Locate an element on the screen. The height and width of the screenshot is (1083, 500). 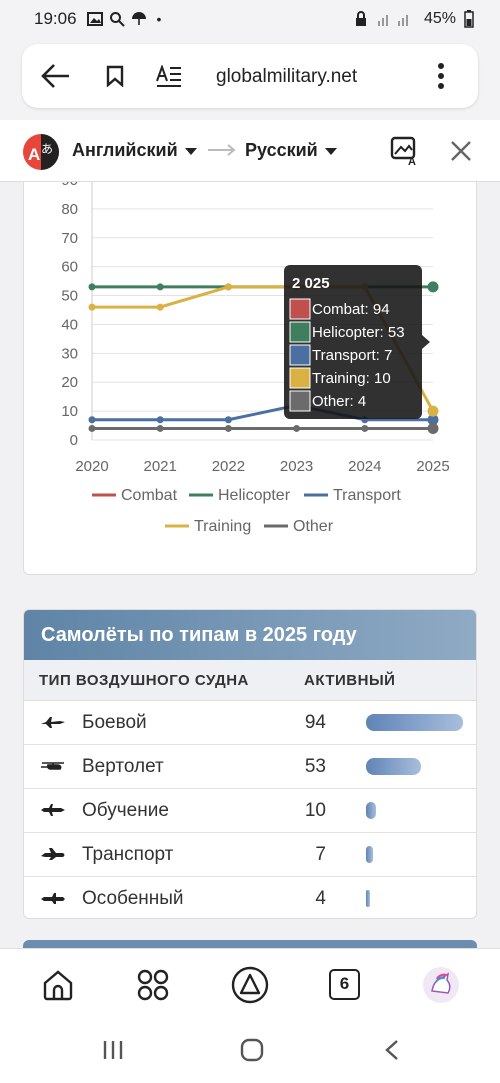
x-tick-label: 2022 is located at coordinates (228, 466).